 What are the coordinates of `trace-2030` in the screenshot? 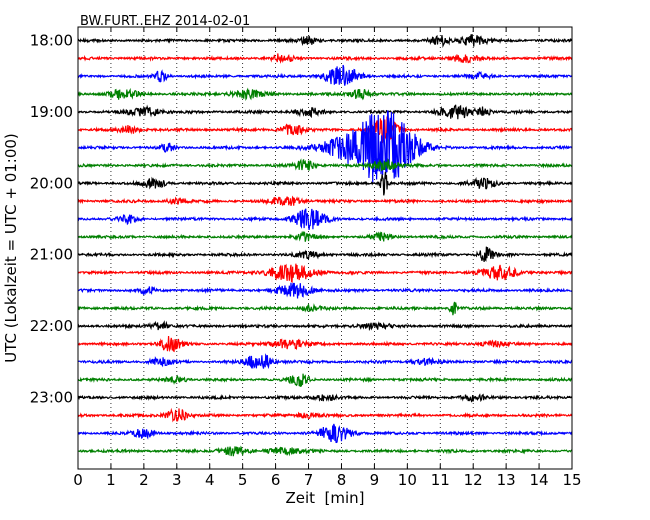 It's located at (325, 219).